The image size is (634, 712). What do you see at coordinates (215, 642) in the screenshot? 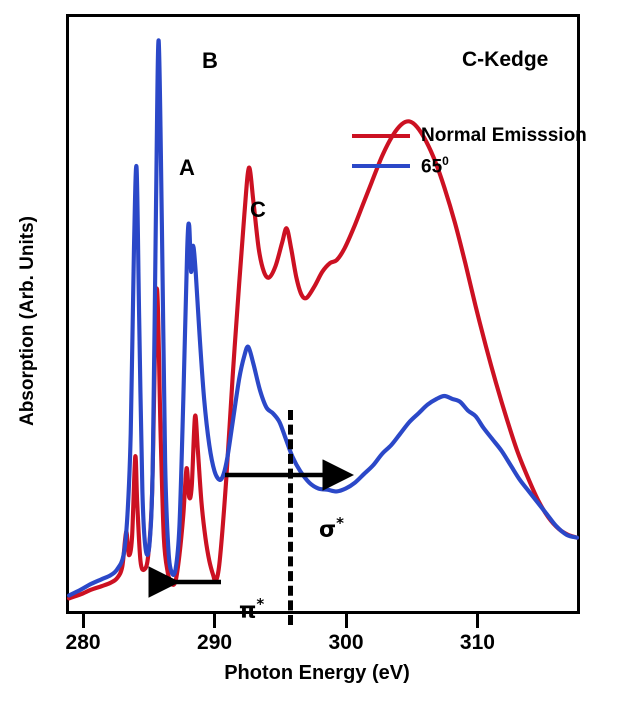
I see `x-tick-label-290: 290` at bounding box center [215, 642].